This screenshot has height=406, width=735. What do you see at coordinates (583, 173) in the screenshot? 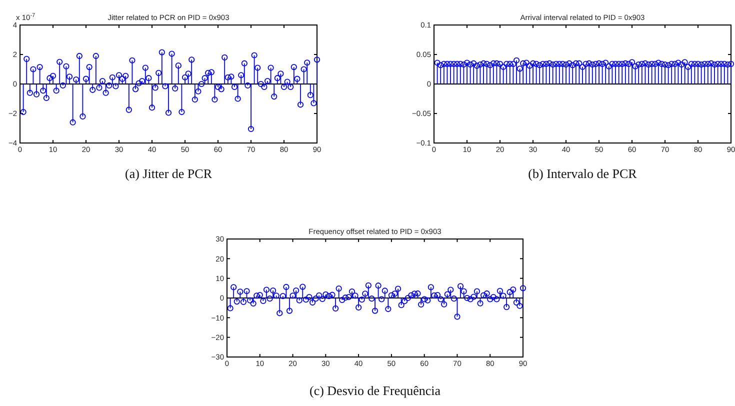
I see `text: (b) Intervalo de PCR` at bounding box center [583, 173].